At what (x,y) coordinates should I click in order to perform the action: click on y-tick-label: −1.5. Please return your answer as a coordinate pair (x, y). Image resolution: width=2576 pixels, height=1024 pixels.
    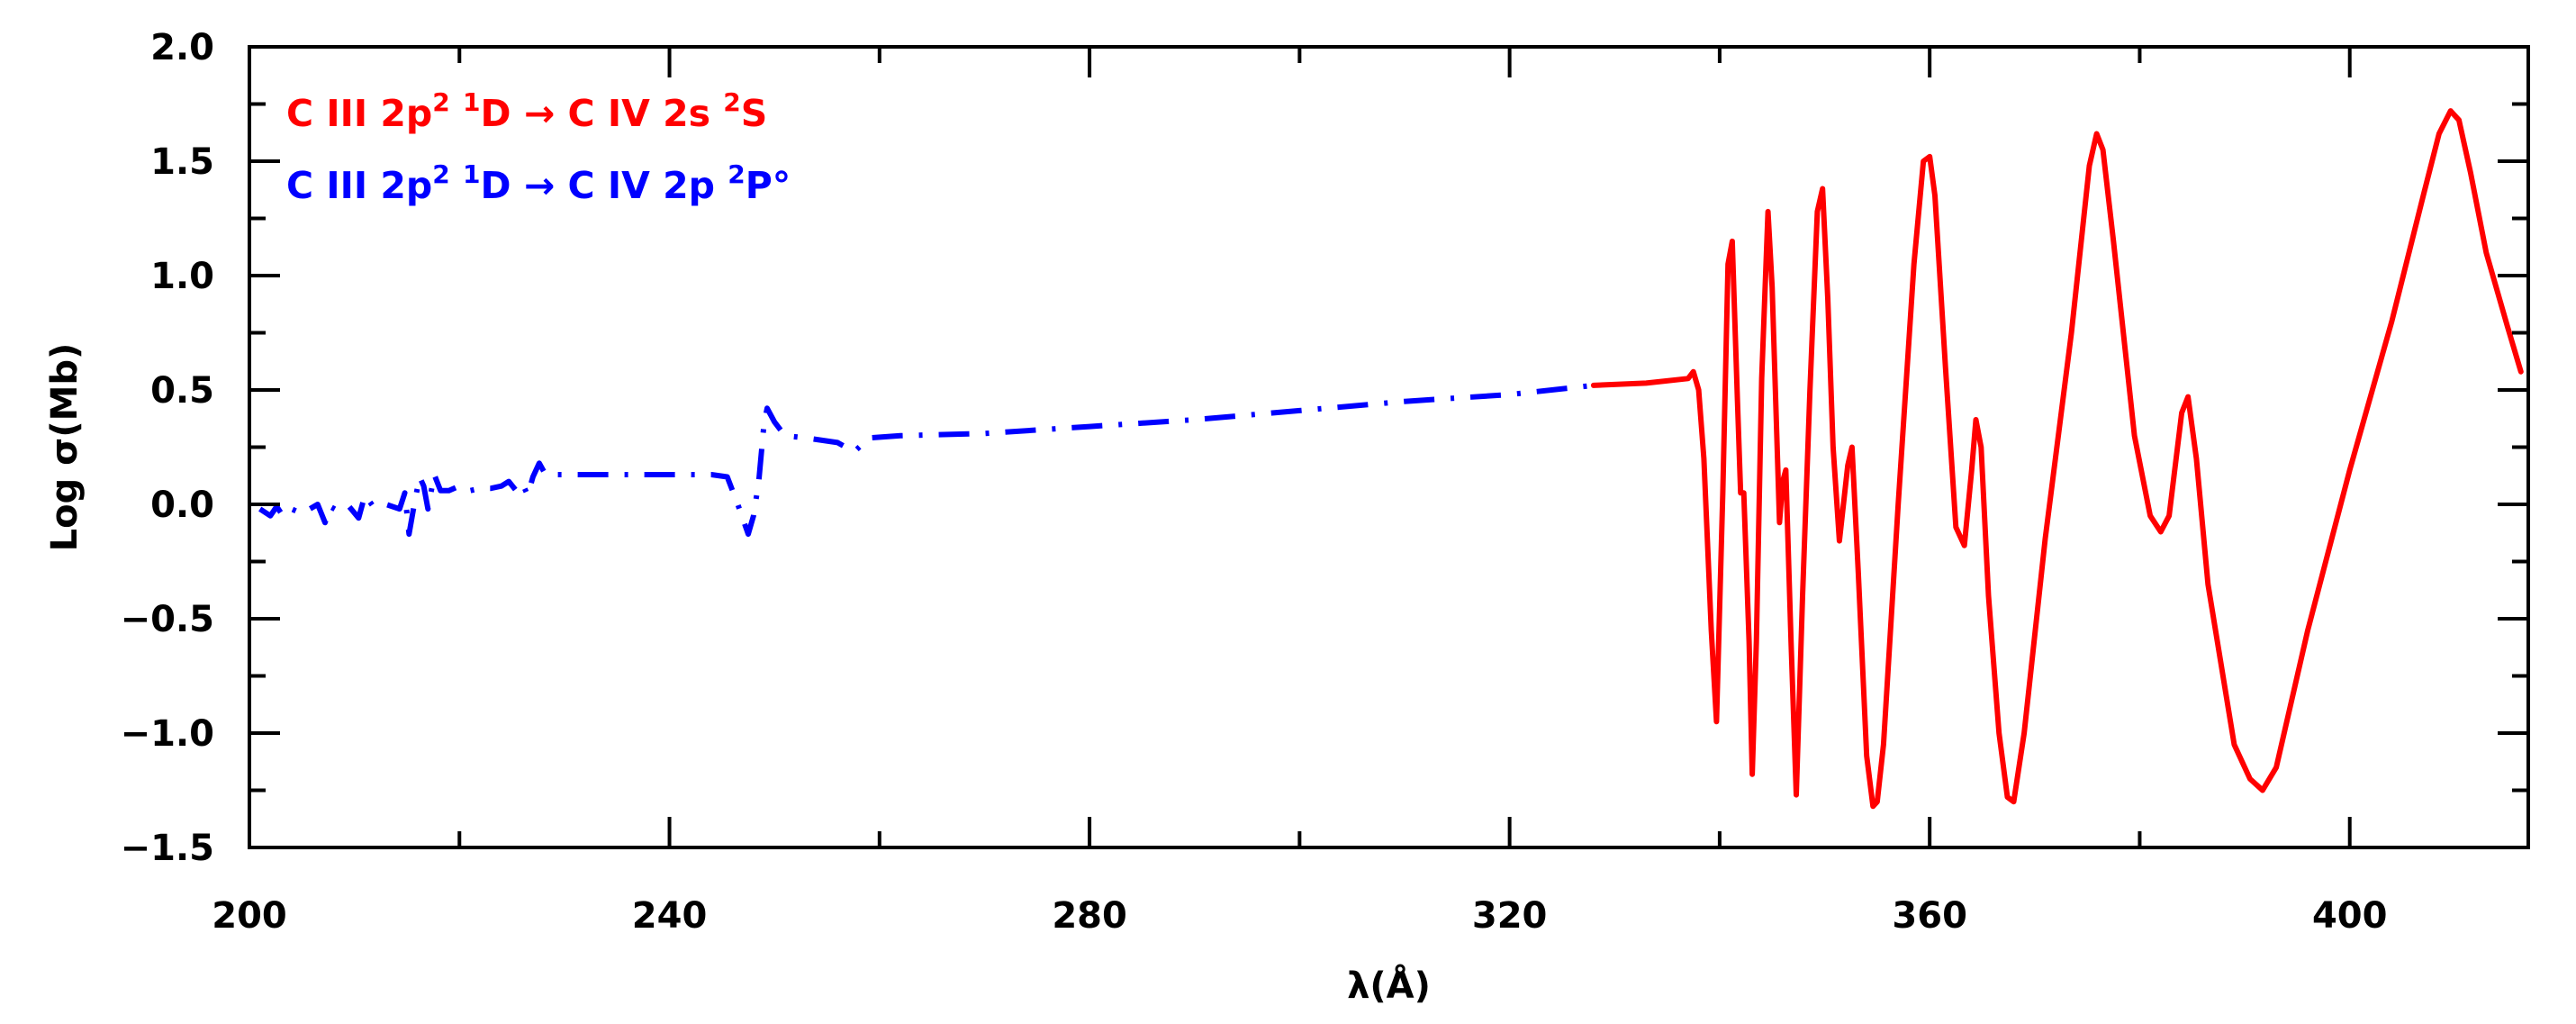
    Looking at the image, I should click on (167, 848).